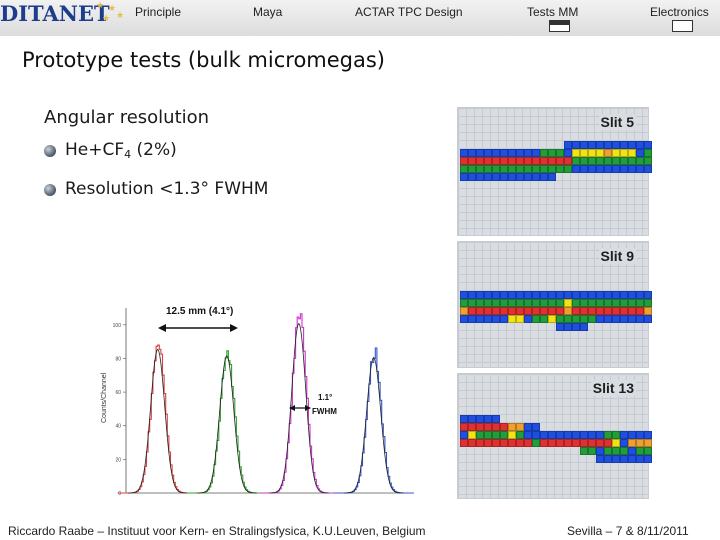 This screenshot has height=540, width=720. What do you see at coordinates (154, 150) in the screenshot?
I see `gas-fraction: (2%)` at bounding box center [154, 150].